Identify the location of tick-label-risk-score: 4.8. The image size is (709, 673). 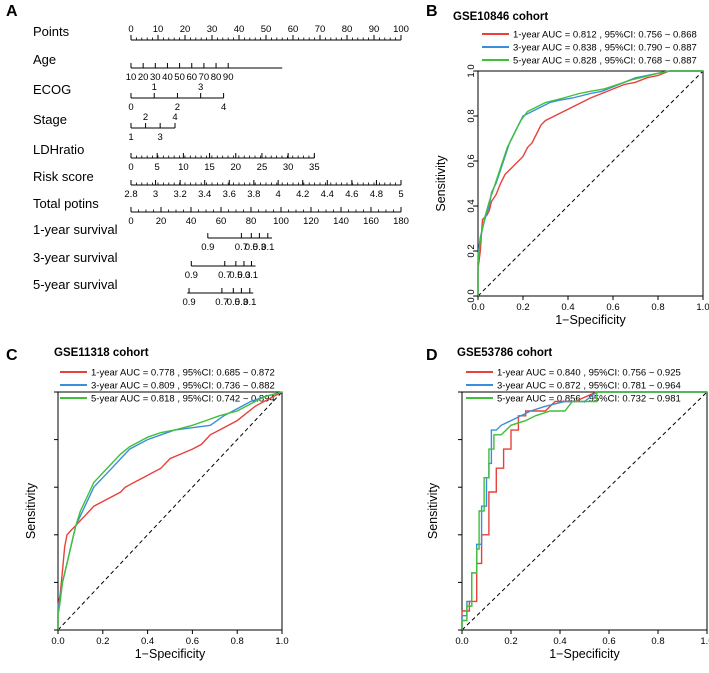
(376, 194).